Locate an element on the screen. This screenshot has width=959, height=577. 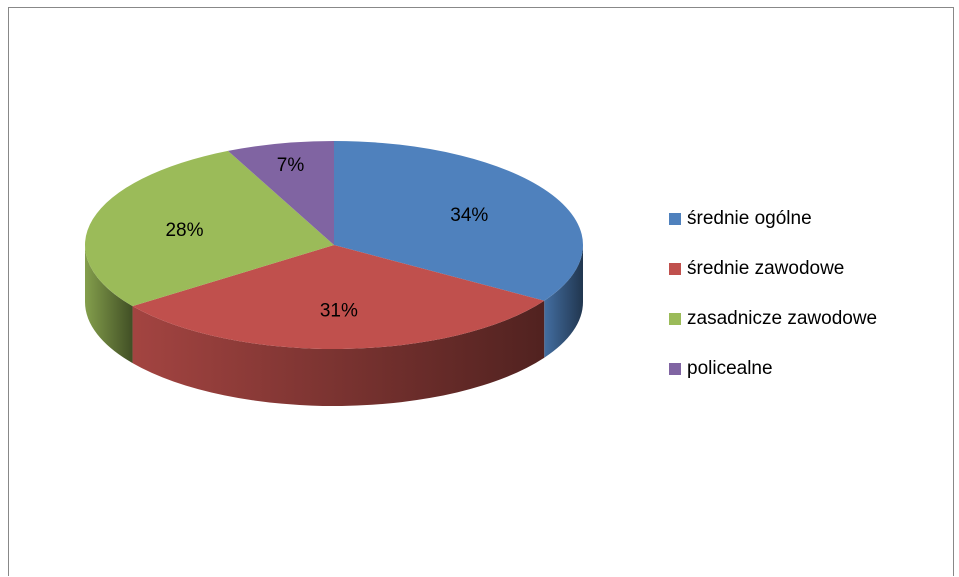
legend-item-zasadnicze-zawodowe: zasadnicze zawodowe is located at coordinates (773, 319).